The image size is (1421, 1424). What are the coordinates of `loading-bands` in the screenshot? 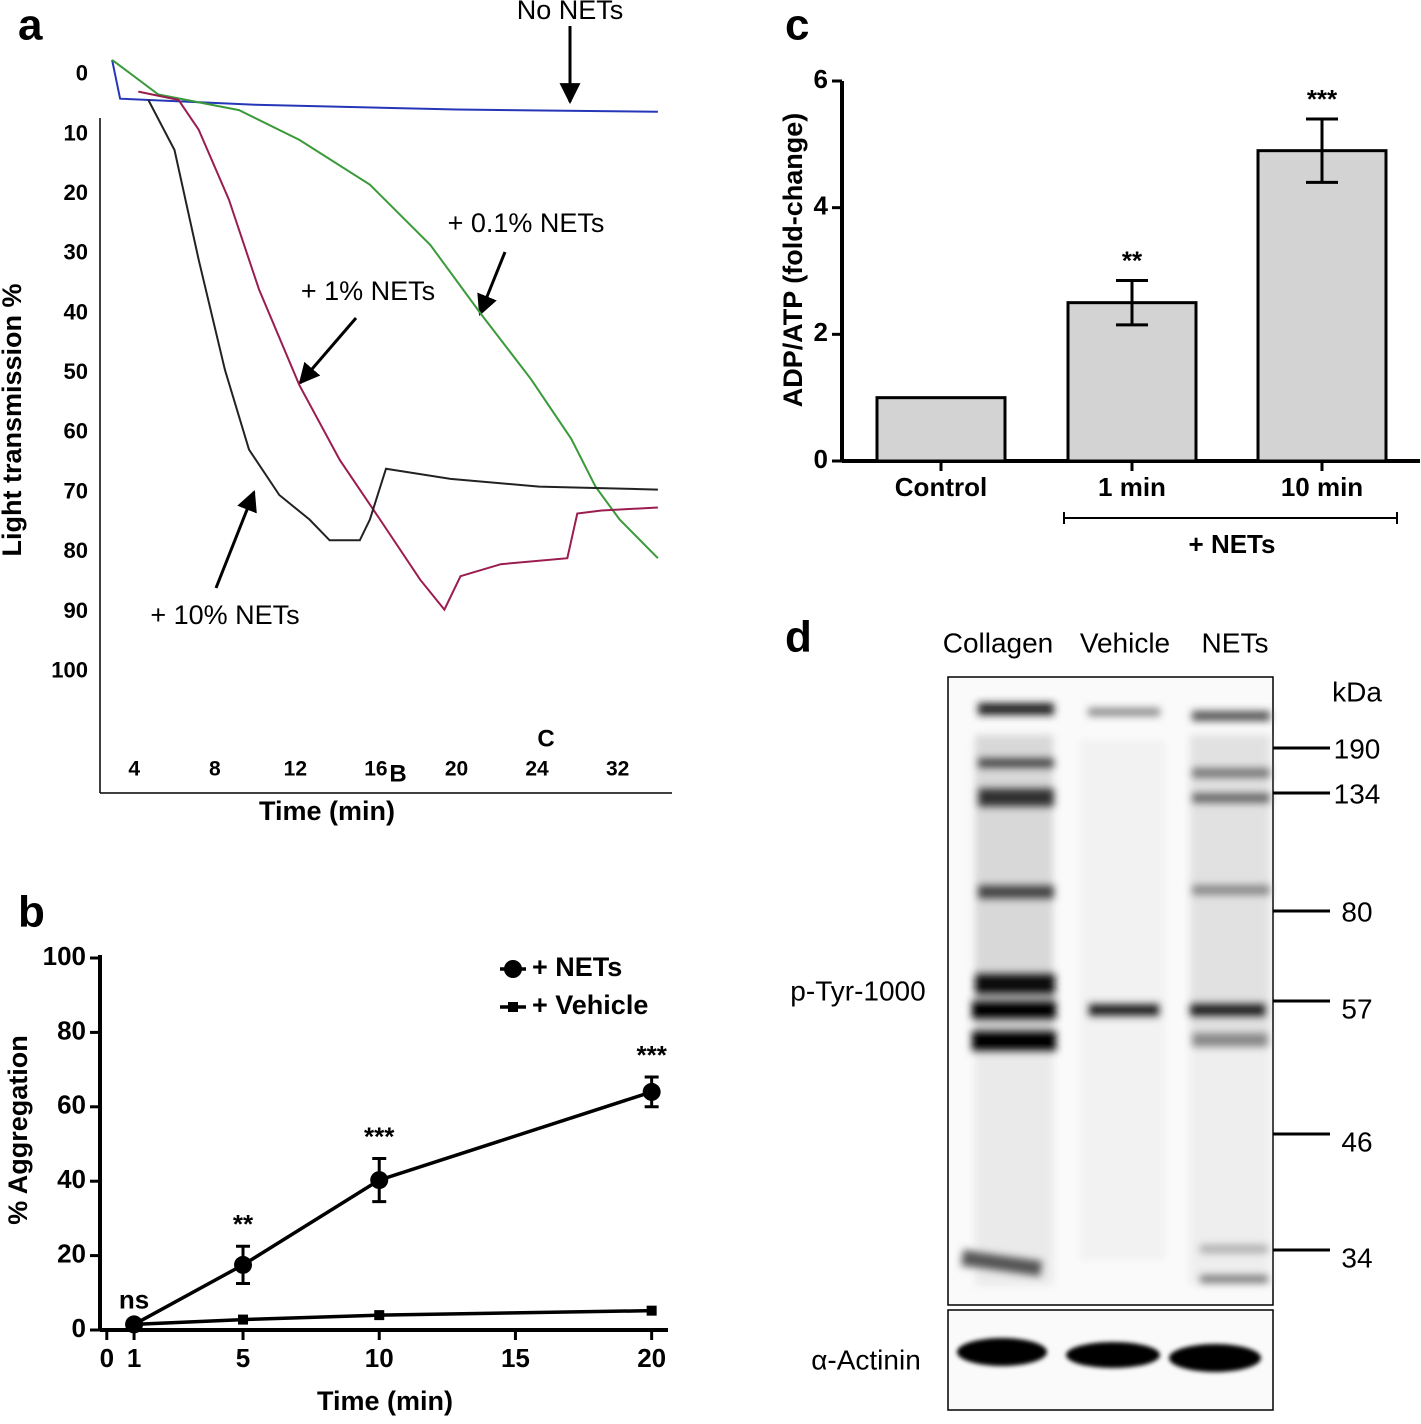 It's located at (1109, 1355).